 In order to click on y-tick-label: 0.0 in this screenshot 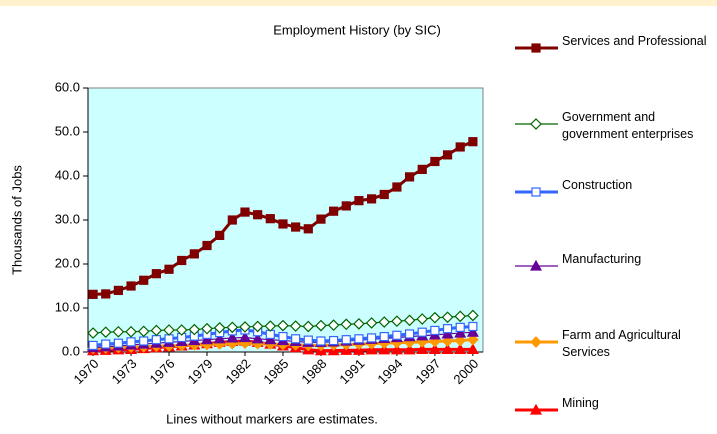, I will do `click(71, 350)`.